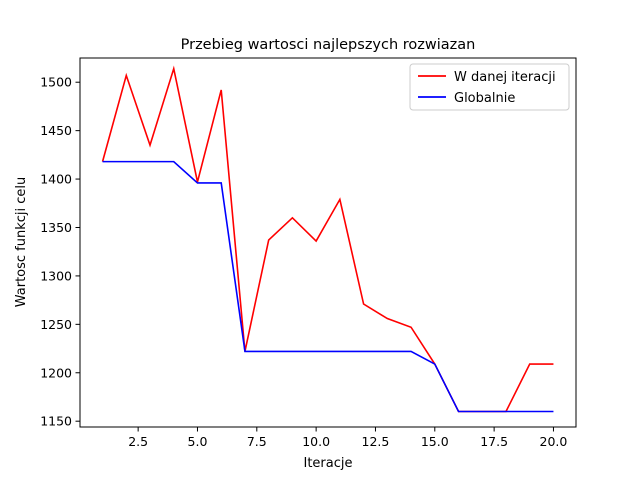 This screenshot has width=640, height=484. What do you see at coordinates (198, 441) in the screenshot?
I see `x-tick-label: 5.0` at bounding box center [198, 441].